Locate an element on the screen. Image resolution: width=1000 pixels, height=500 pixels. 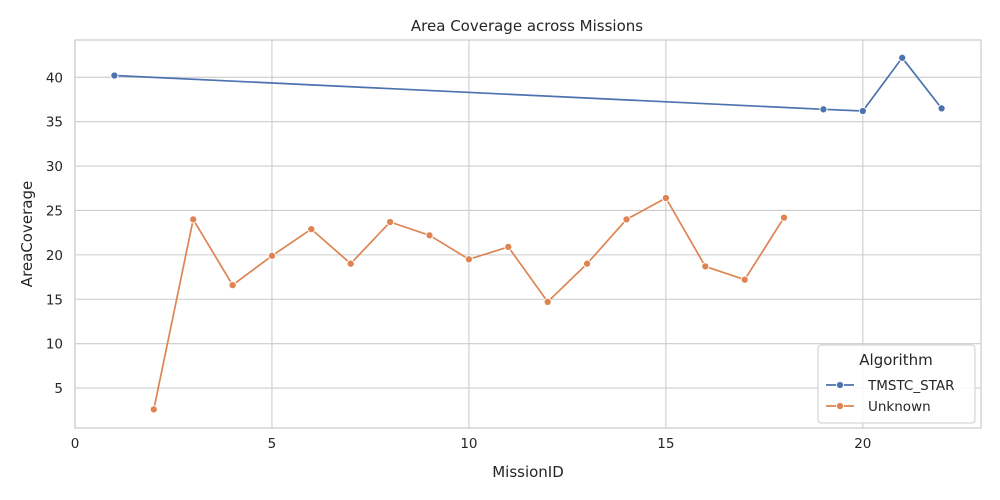
x-tick-label: 5 is located at coordinates (272, 444).